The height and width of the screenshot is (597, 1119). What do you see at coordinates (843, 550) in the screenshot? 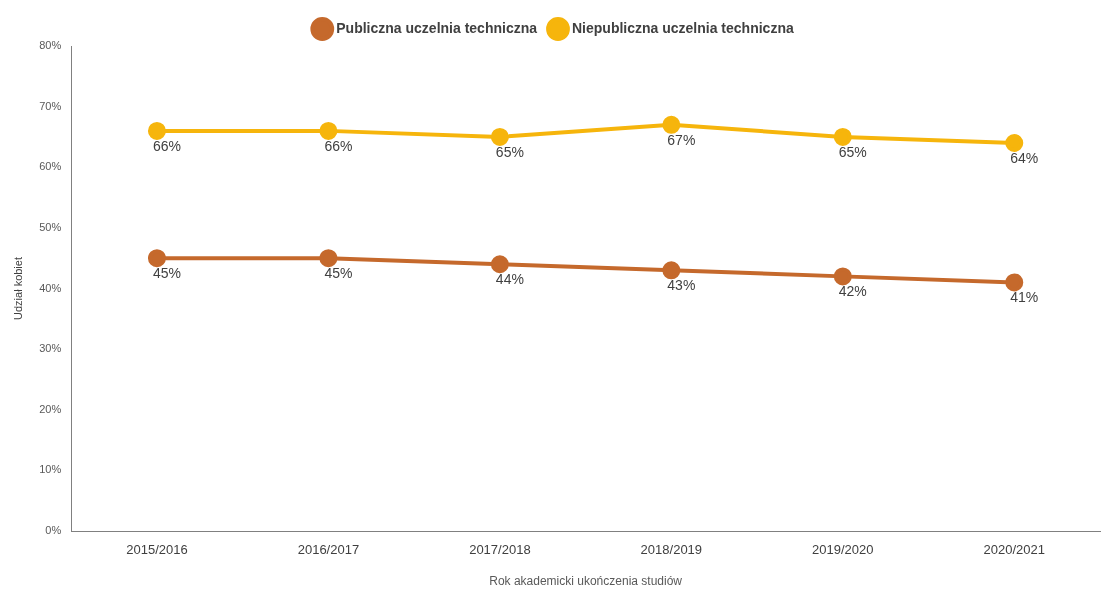
I see `x-tick-label: 2019/2020` at bounding box center [843, 550].